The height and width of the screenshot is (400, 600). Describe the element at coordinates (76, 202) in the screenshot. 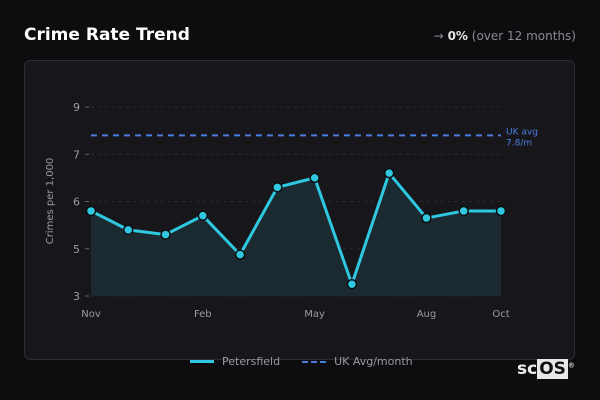

I see `y-tick-label: 6` at that location.